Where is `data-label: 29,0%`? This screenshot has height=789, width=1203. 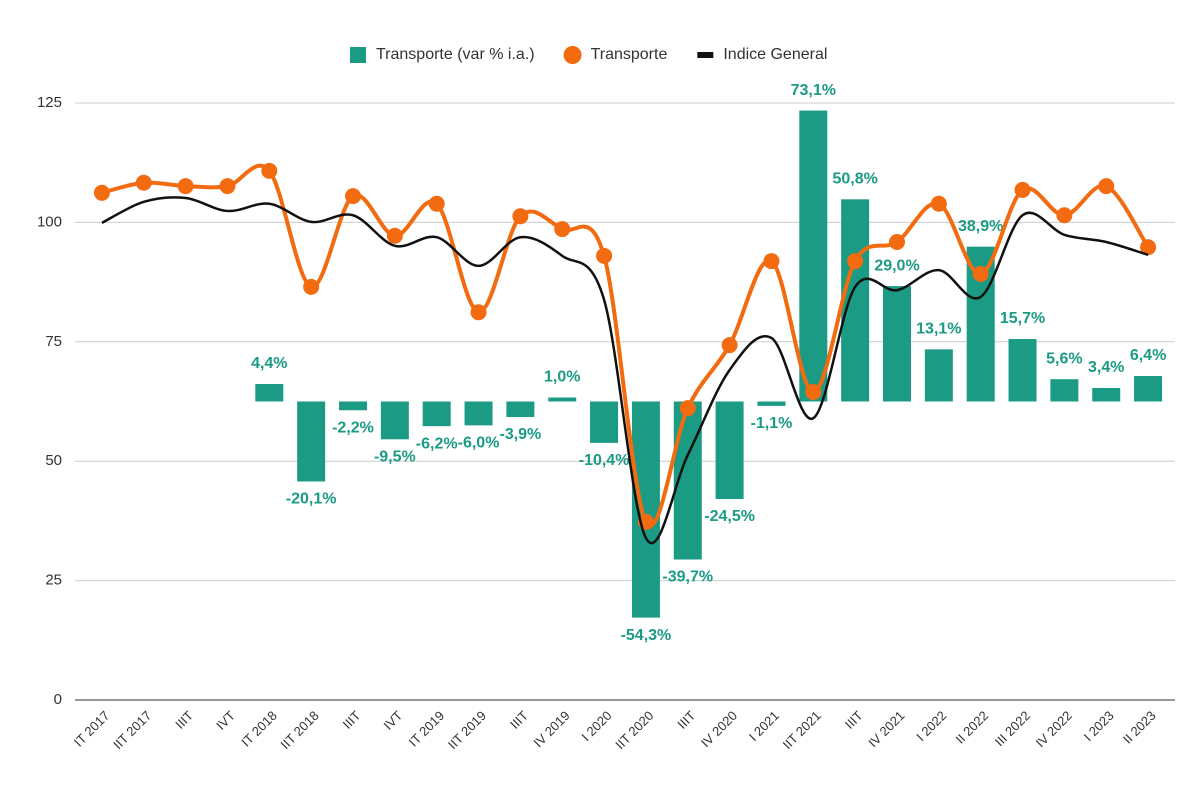 data-label: 29,0% is located at coordinates (896, 265).